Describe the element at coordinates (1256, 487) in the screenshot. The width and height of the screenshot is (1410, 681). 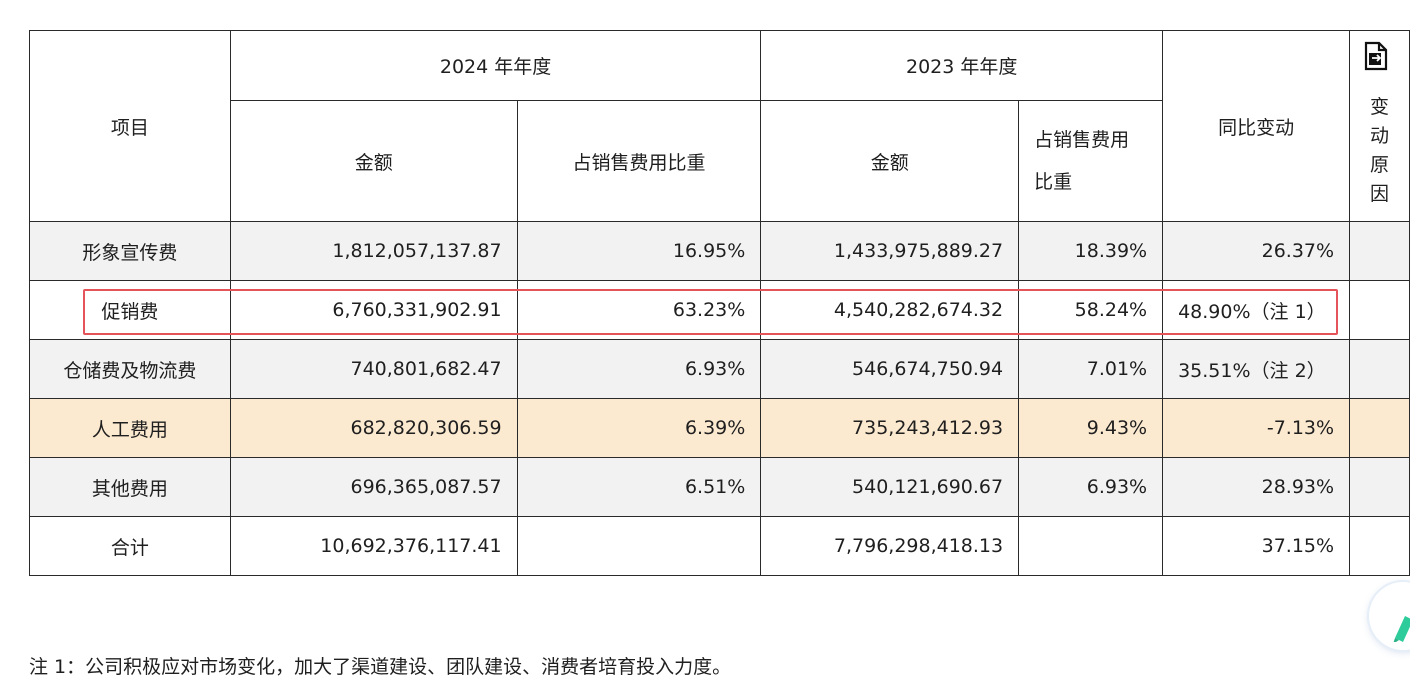
I see `row-yoy: 28.93%` at that location.